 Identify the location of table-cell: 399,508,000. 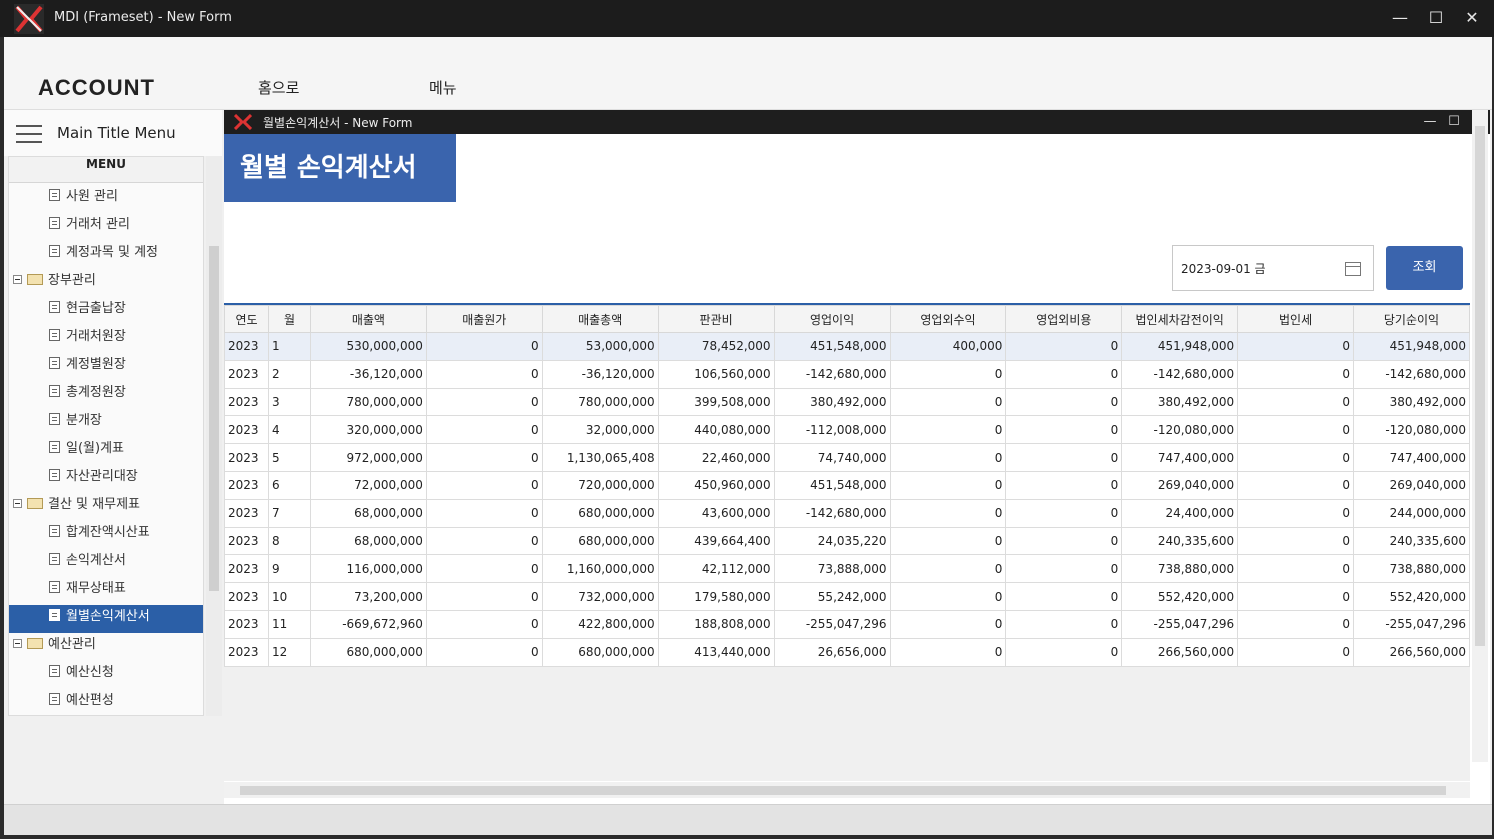
(716, 402).